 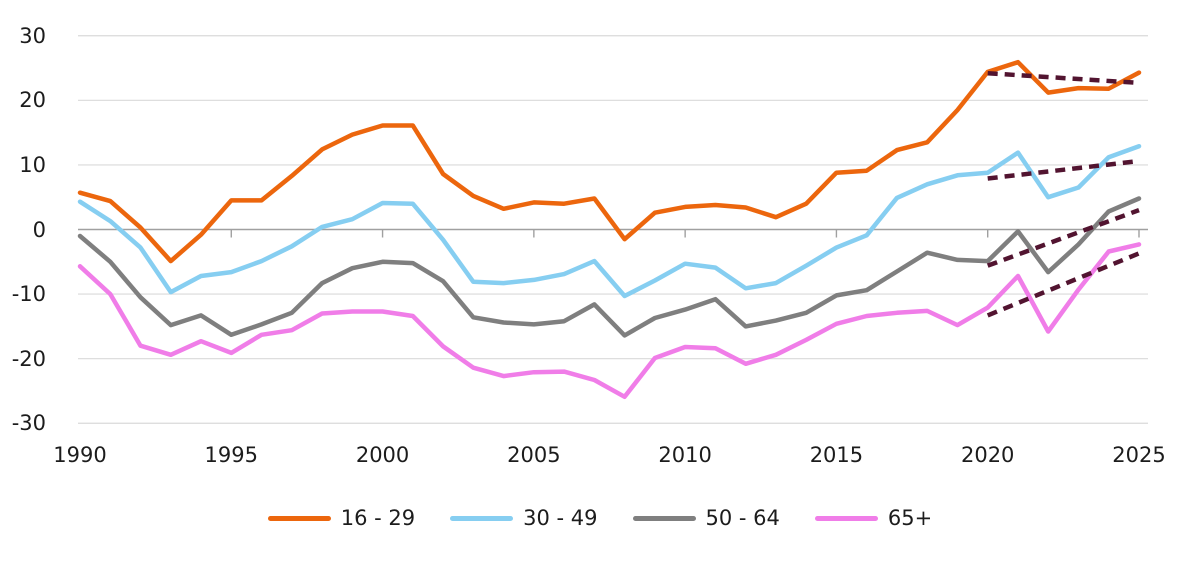 What do you see at coordinates (685, 455) in the screenshot?
I see `x-tick-label: 2010` at bounding box center [685, 455].